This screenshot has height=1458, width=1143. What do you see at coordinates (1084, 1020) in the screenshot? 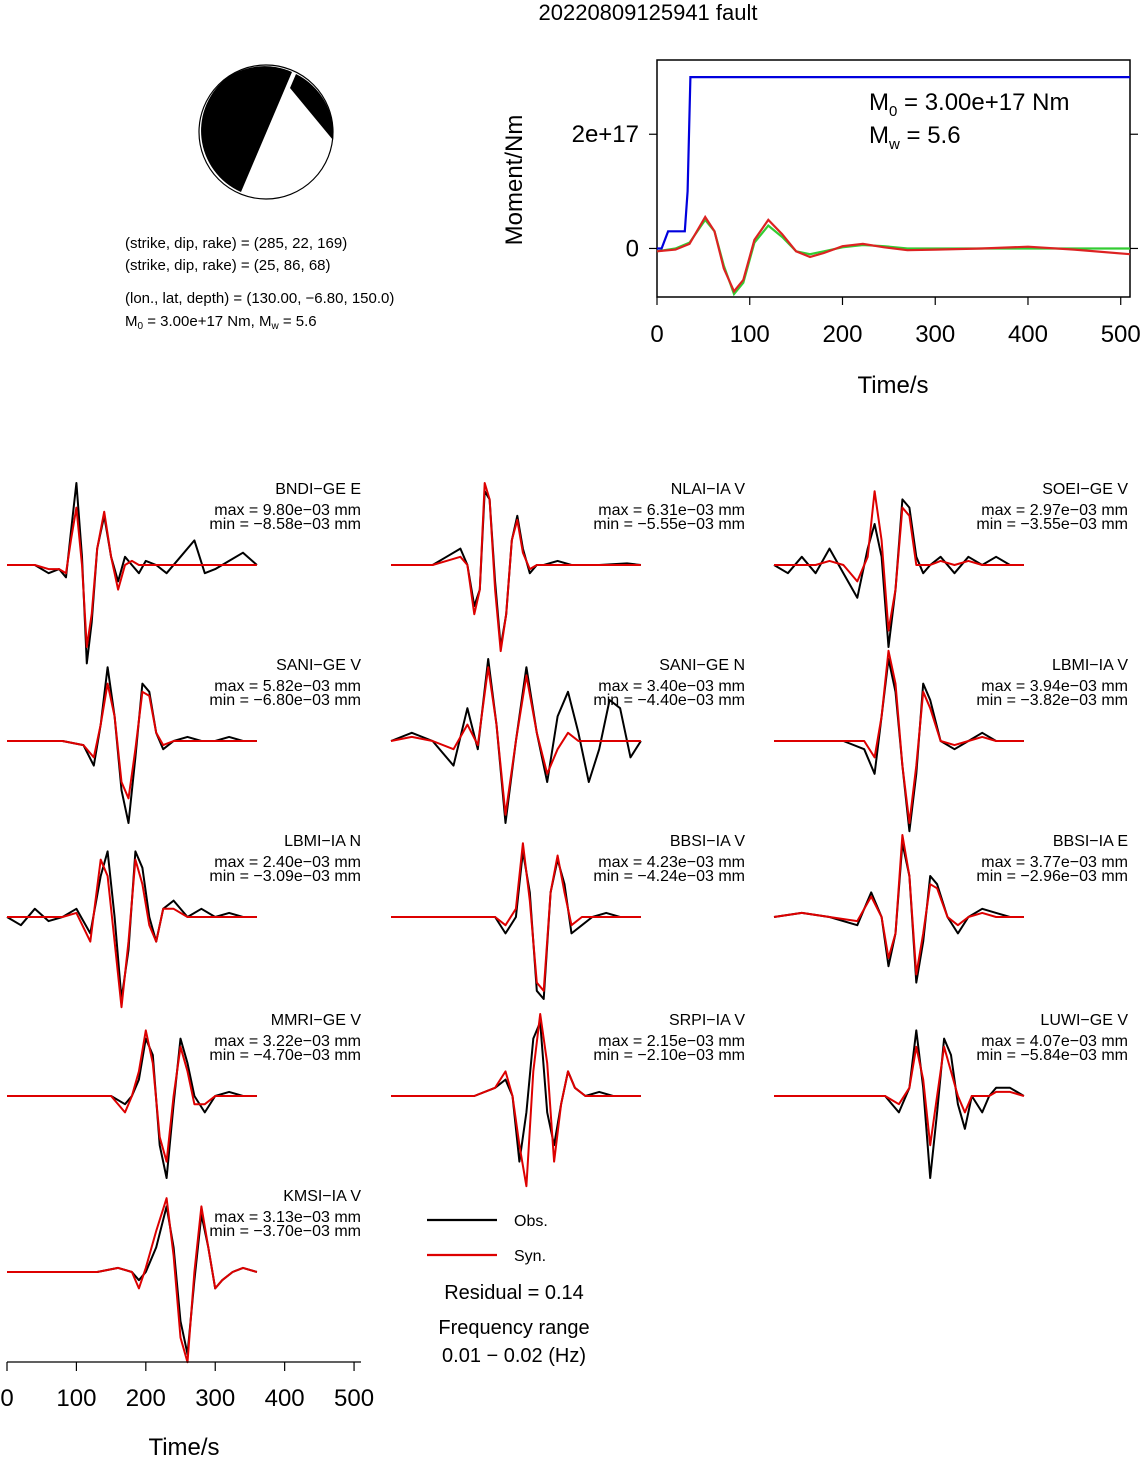
I see `station-label: LUWI−GE V` at bounding box center [1084, 1020].